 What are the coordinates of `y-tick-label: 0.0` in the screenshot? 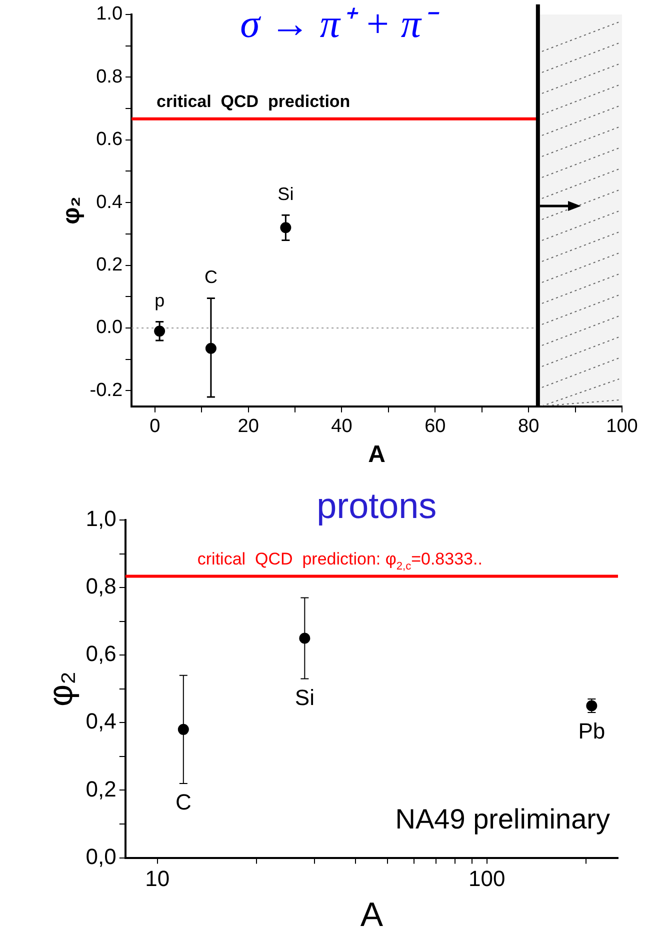 It's located at (109, 327).